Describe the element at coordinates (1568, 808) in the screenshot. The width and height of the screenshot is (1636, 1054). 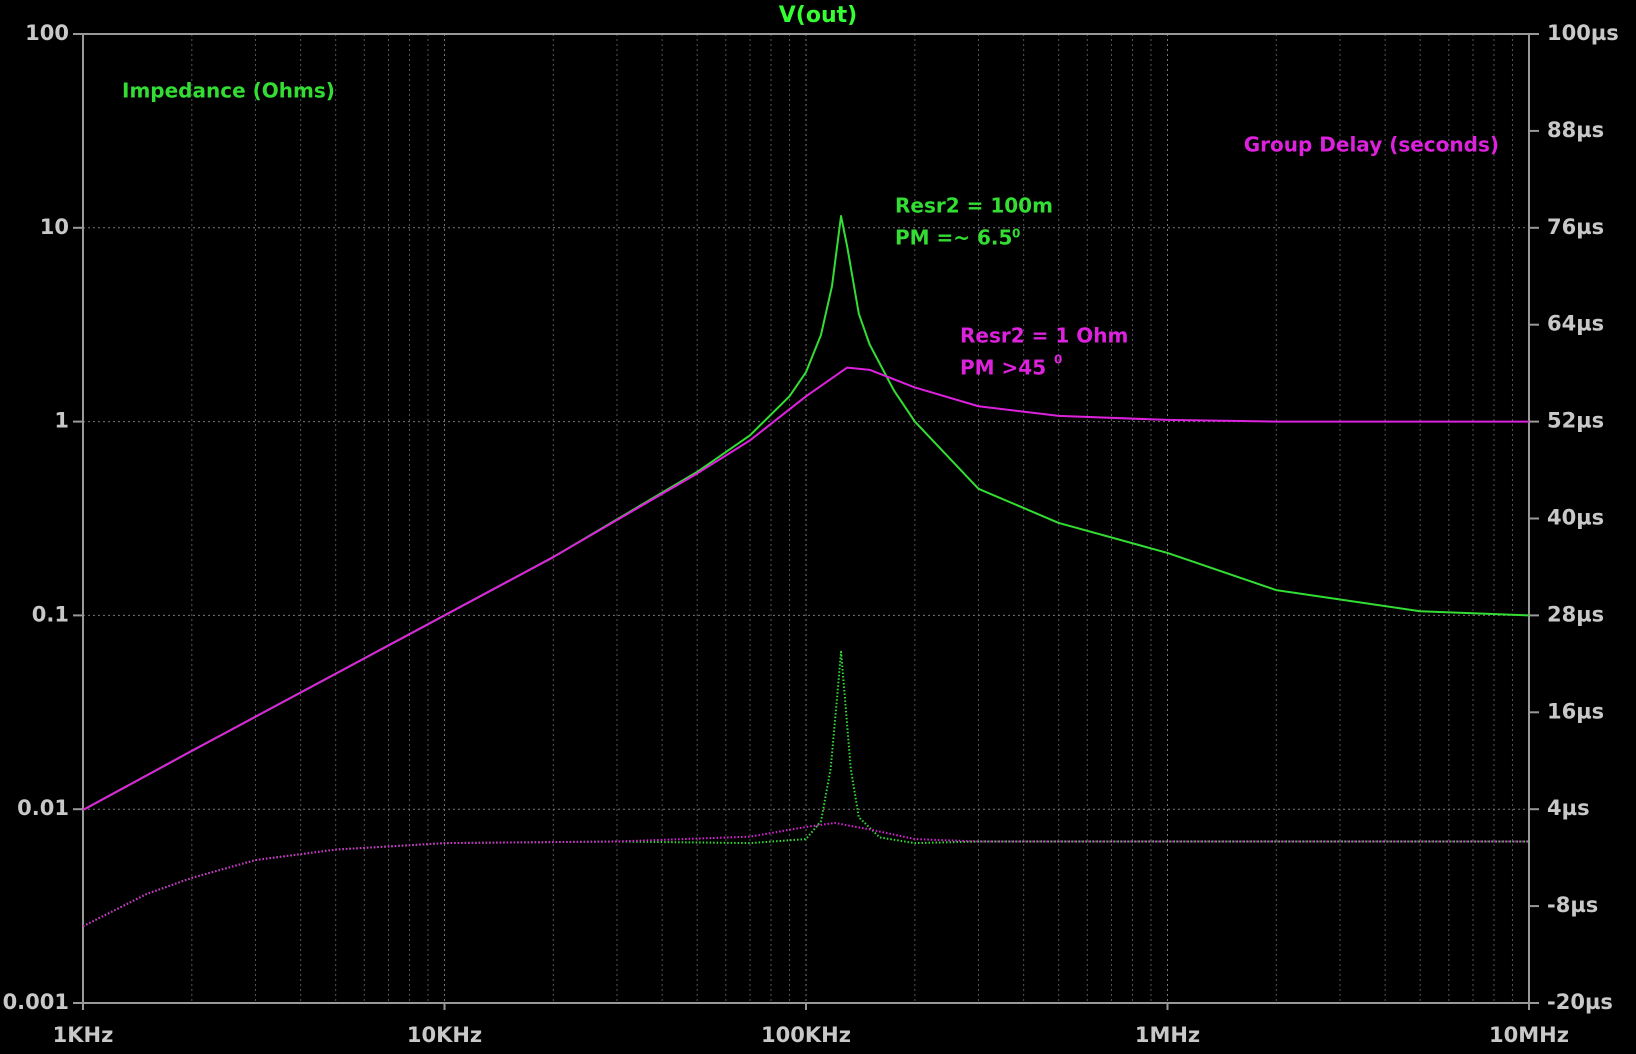
I see `y2-tick-label: 4µs` at that location.